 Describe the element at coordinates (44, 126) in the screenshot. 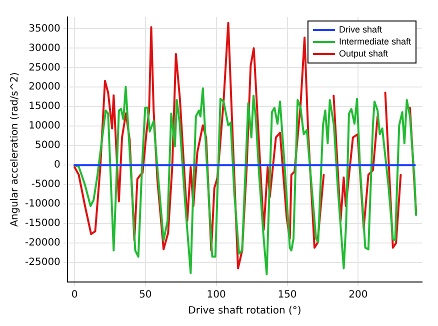

I see `y-tick-label: 10000` at that location.